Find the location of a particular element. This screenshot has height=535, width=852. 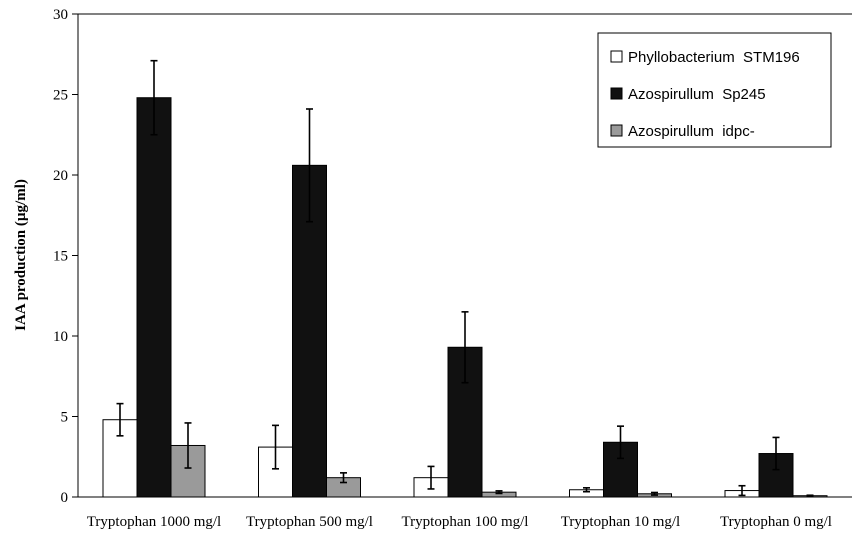

y-axis-label: IAA production (µg/ml) is located at coordinates (21, 255).